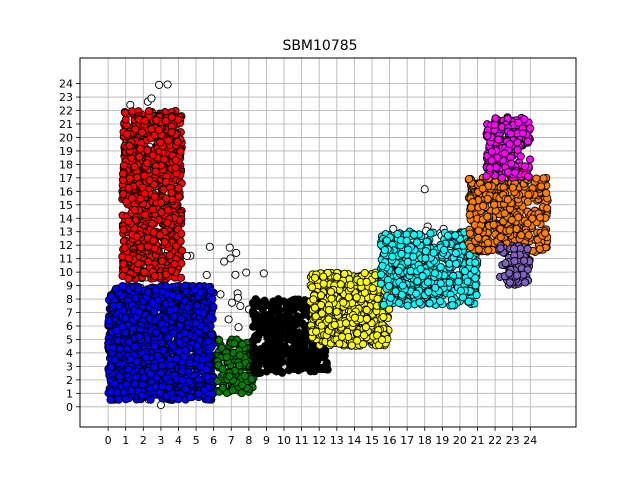  Describe the element at coordinates (69, 286) in the screenshot. I see `y-tick-label: 9` at that location.